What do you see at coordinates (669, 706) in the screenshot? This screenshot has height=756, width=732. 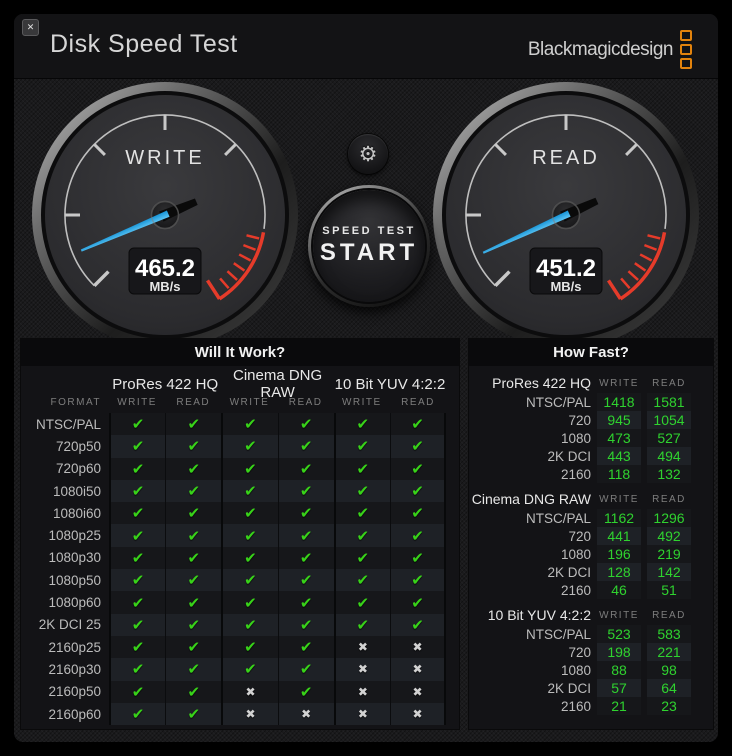 I see `read-framerate-value: 23` at bounding box center [669, 706].